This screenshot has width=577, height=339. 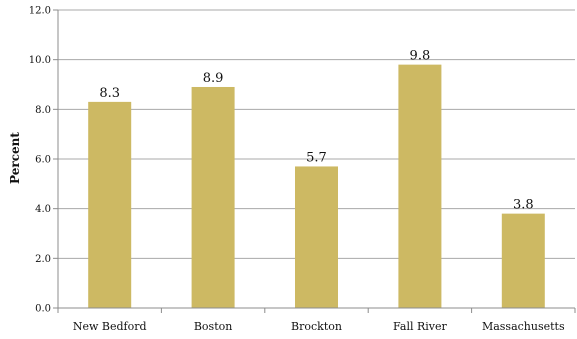 What do you see at coordinates (316, 157) in the screenshot?
I see `data-label: 5.7` at bounding box center [316, 157].